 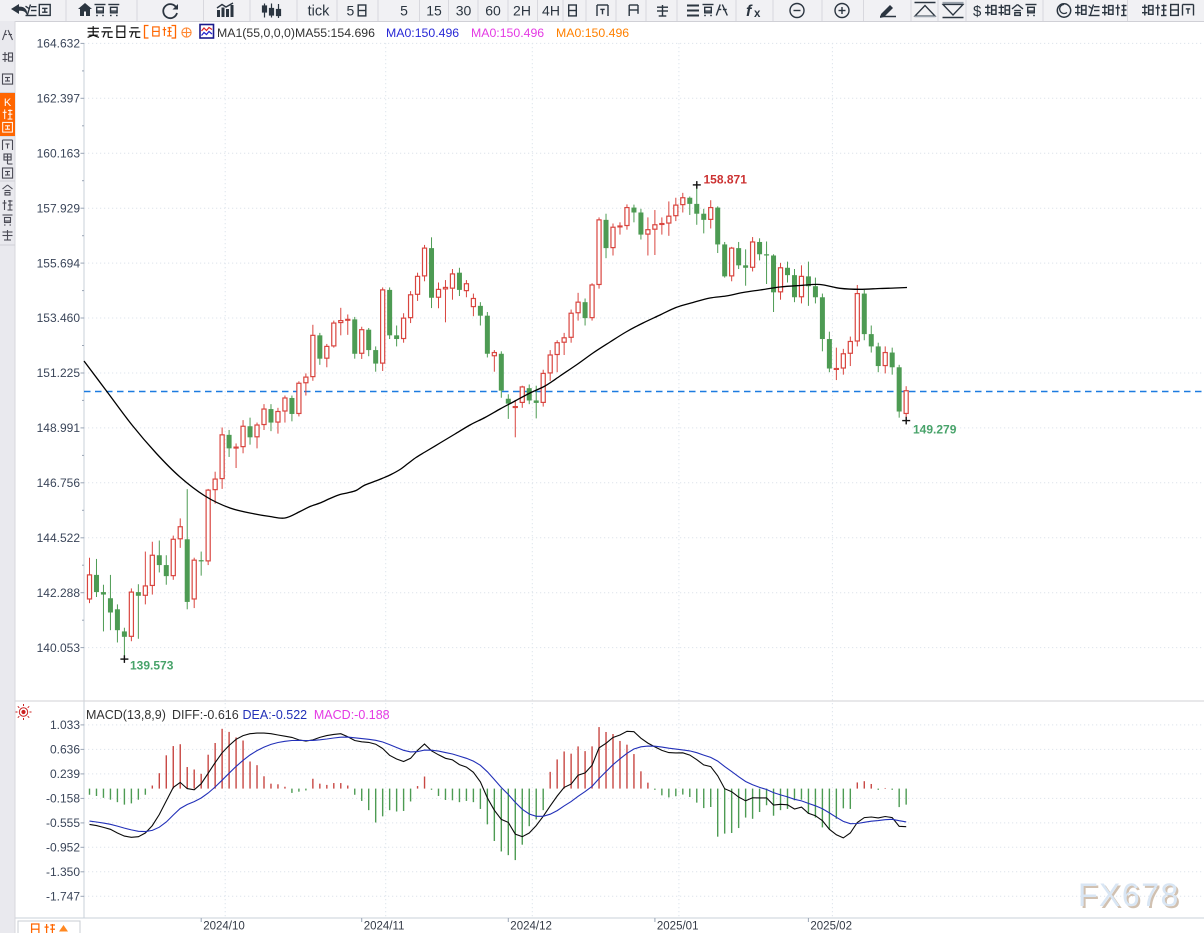 I want to click on svg-text: 30, so click(x=464, y=11).